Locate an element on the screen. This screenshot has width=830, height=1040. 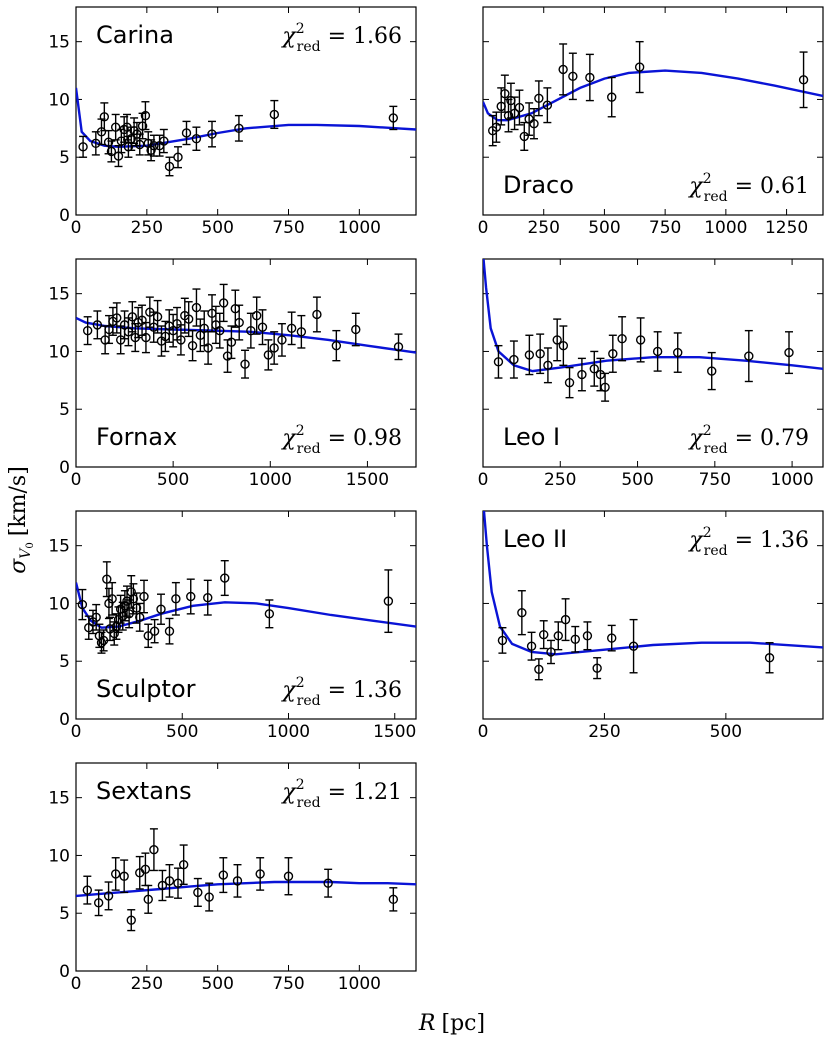
panel-sextans: 0 250 500 750 1000 0 5 10 15 Sextans χ2 red = 1.21 is located at coordinates (232, 878).